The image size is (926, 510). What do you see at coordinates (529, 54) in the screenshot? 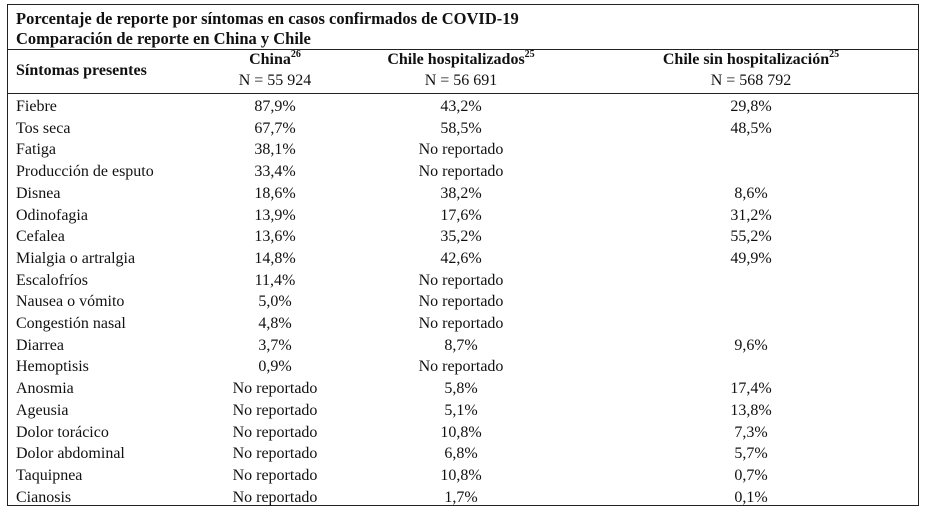
I see `header-chile-hosp-ref: 25` at bounding box center [529, 54].